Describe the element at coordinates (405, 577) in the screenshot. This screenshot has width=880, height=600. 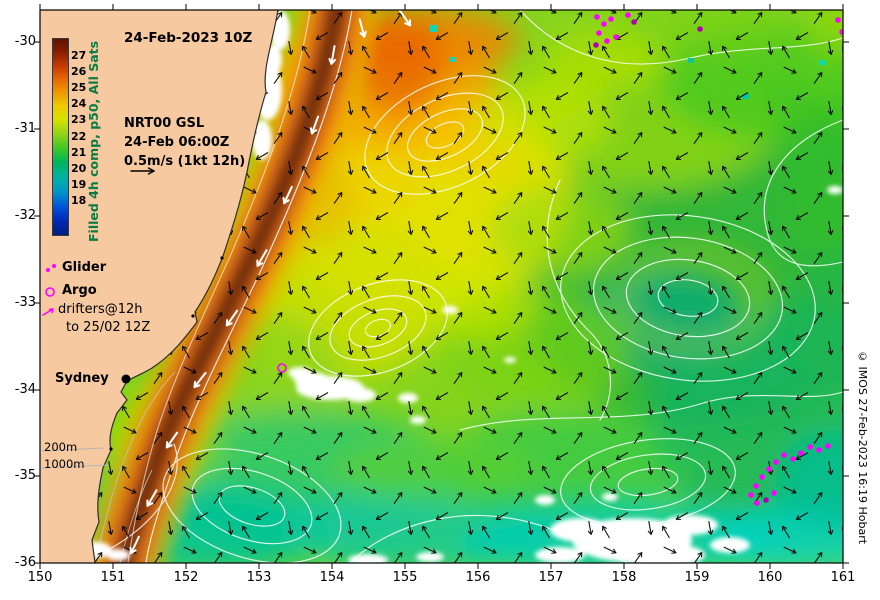
I see `x-tick-label: 155` at that location.